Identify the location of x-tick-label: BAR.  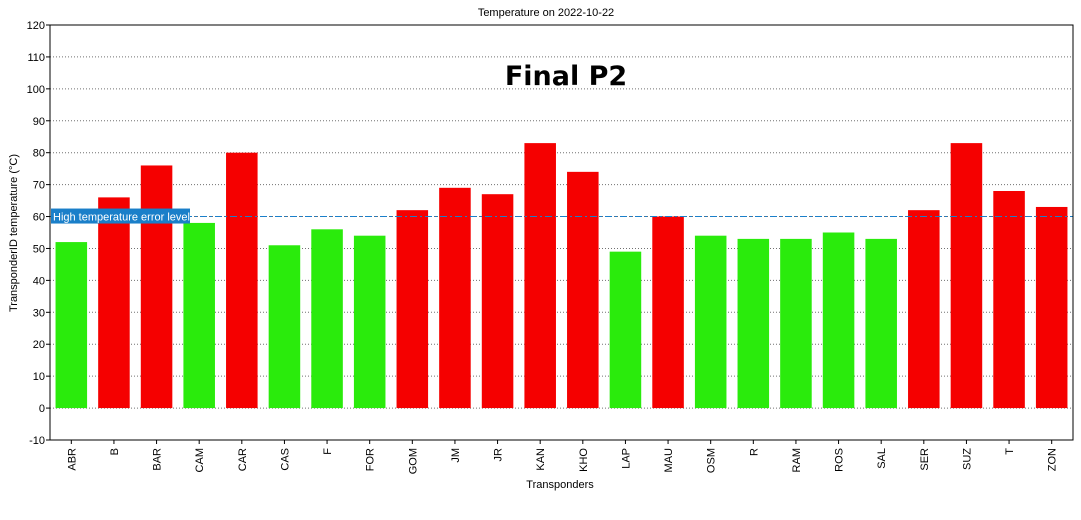
(158, 459).